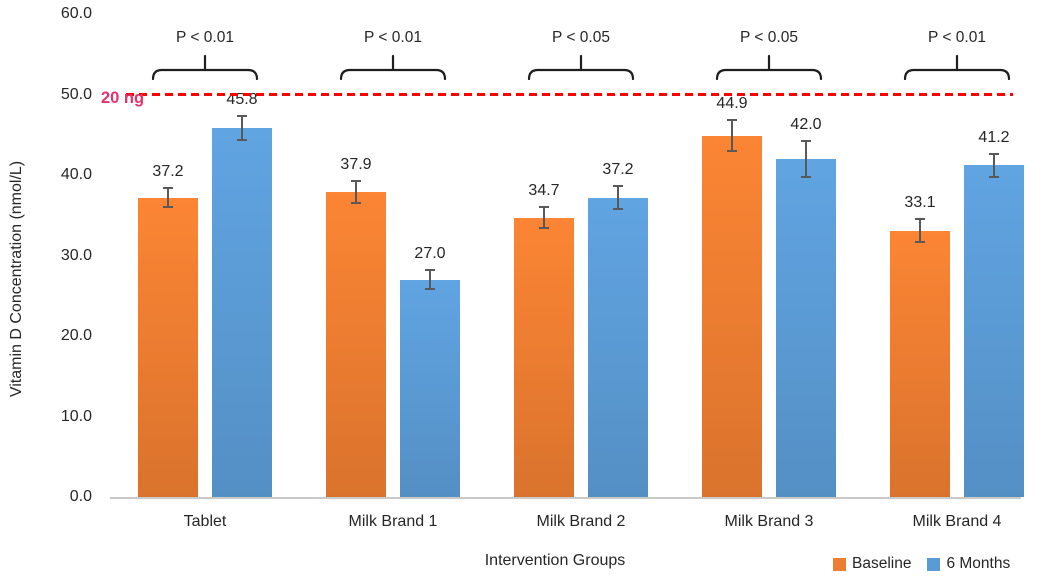 Image resolution: width=1049 pixels, height=582 pixels. Describe the element at coordinates (16, 279) in the screenshot. I see `y-axis-title: Vitamin D Concentration (nmol/L)` at that location.